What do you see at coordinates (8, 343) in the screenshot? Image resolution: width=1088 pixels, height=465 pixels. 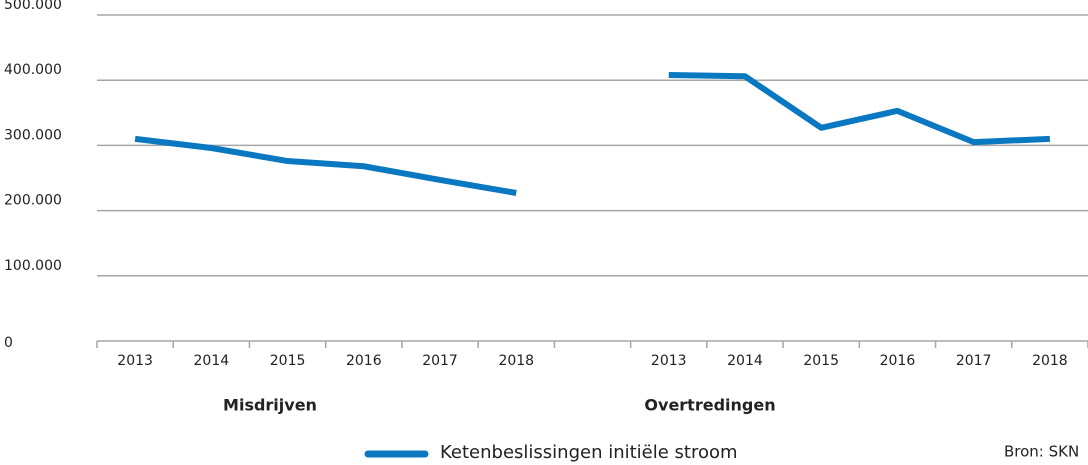 I see `y-tick-label: 0` at bounding box center [8, 343].